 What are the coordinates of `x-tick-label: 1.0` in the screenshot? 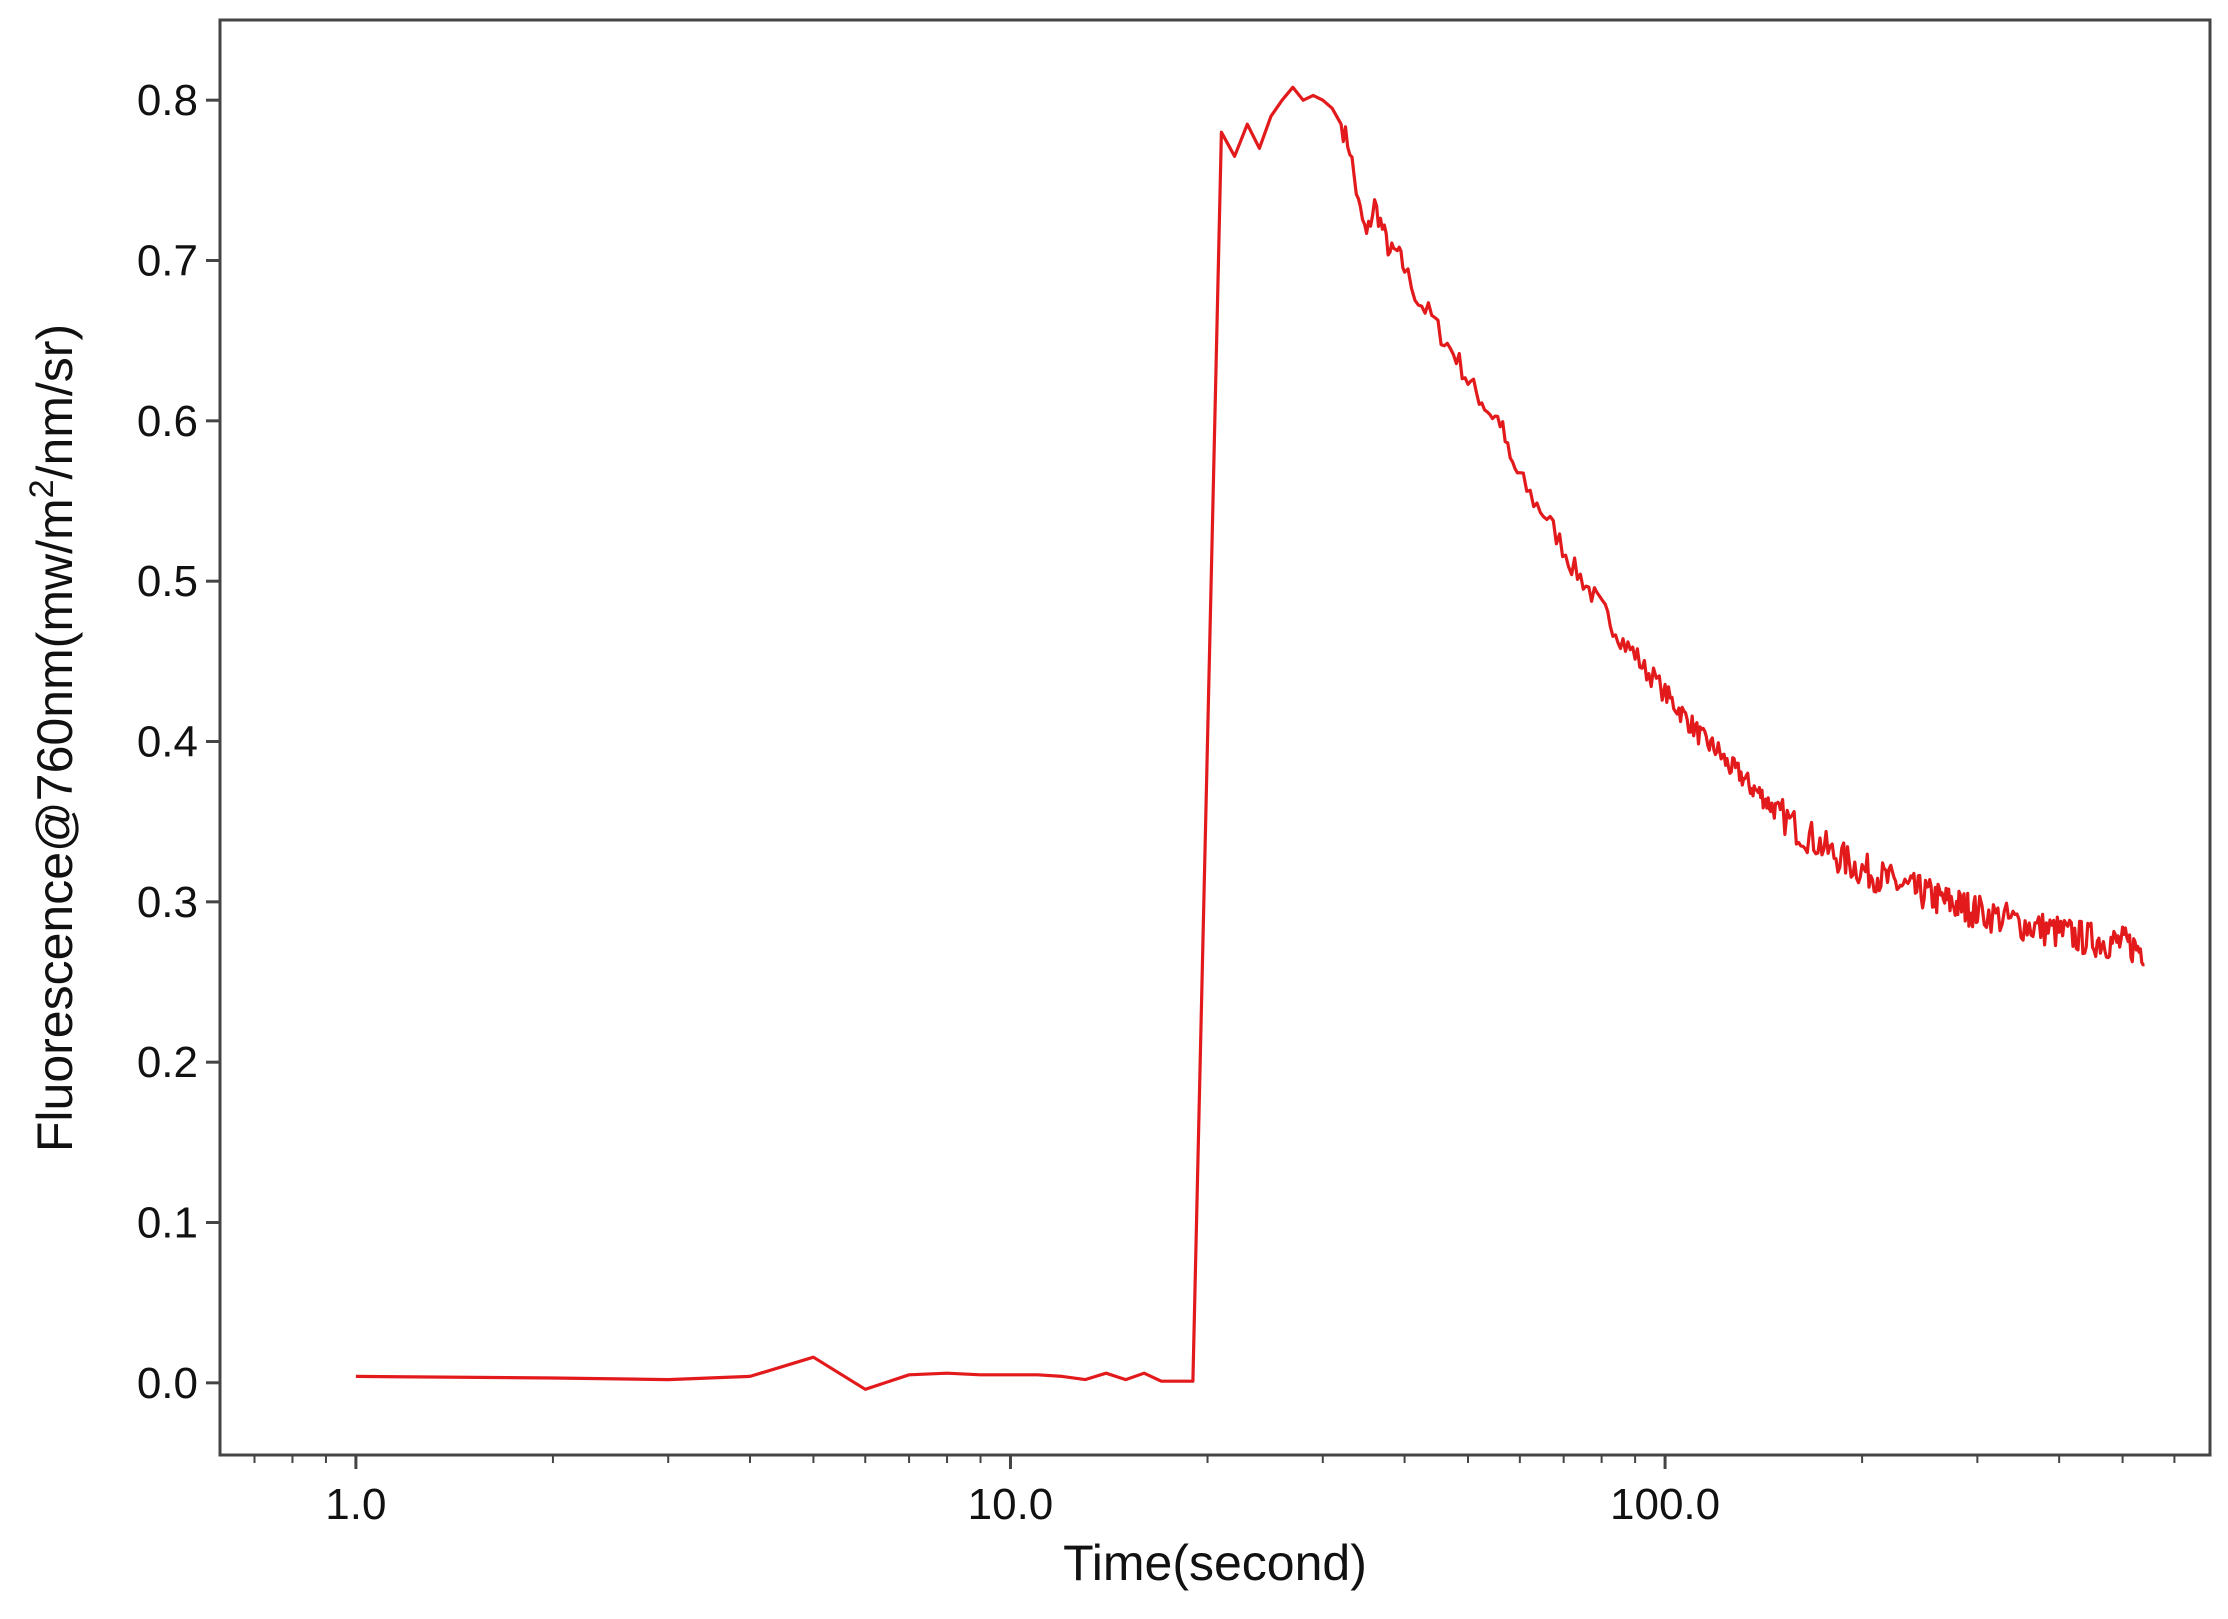 It's located at (355, 1504).